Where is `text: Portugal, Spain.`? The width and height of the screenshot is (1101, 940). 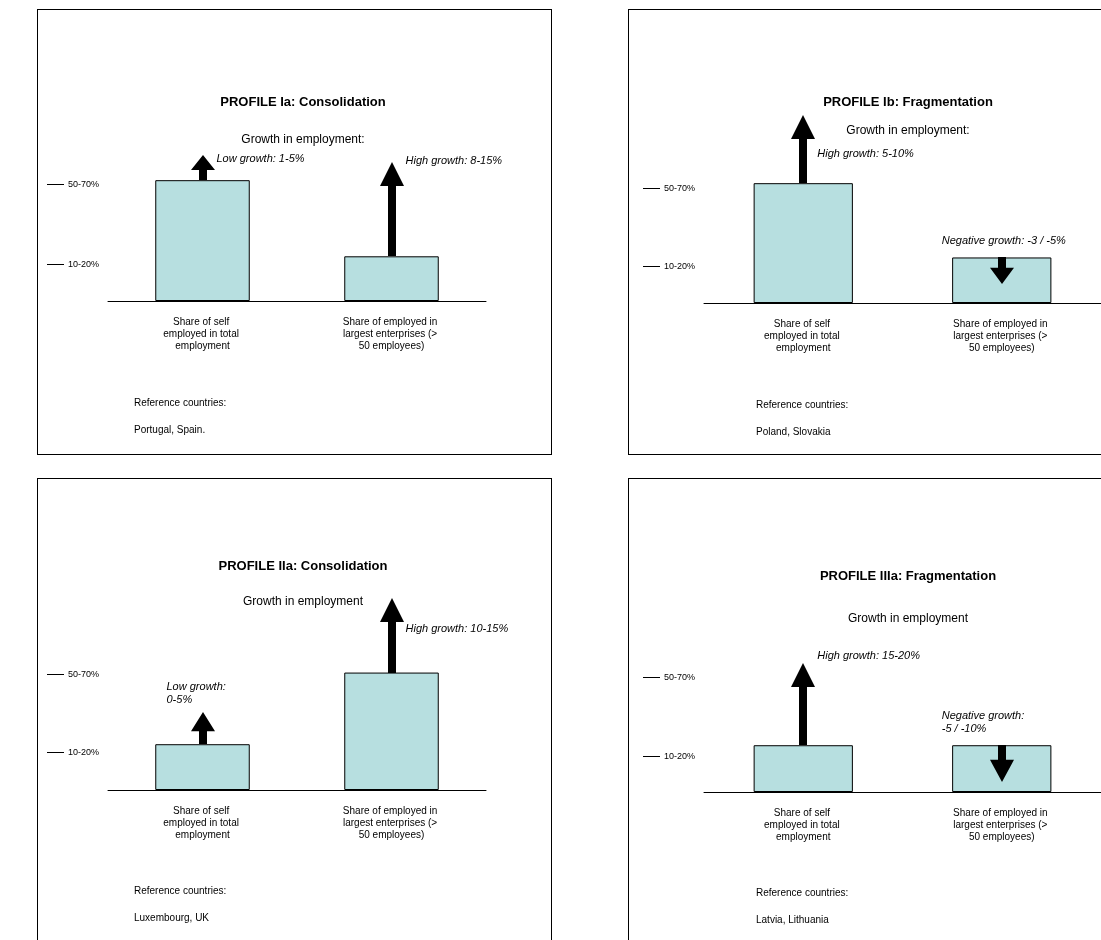 text: Portugal, Spain. is located at coordinates (170, 429).